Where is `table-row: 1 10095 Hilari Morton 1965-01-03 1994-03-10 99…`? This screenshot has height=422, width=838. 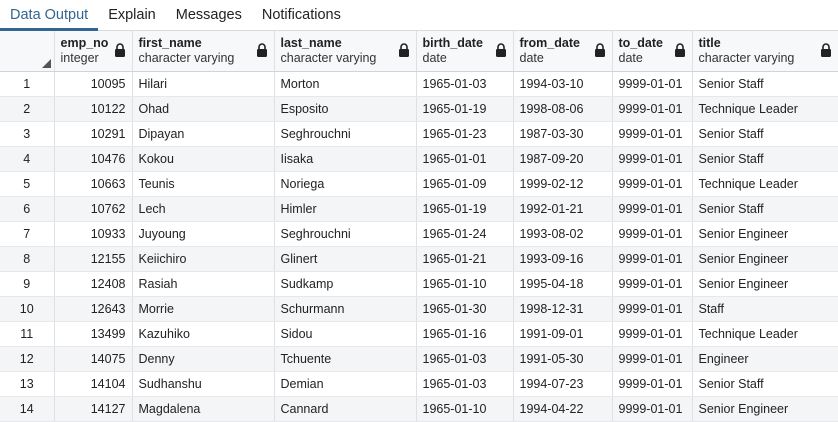
table-row: 1 10095 Hilari Morton 1965-01-03 1994-03-10 99… is located at coordinates (419, 84).